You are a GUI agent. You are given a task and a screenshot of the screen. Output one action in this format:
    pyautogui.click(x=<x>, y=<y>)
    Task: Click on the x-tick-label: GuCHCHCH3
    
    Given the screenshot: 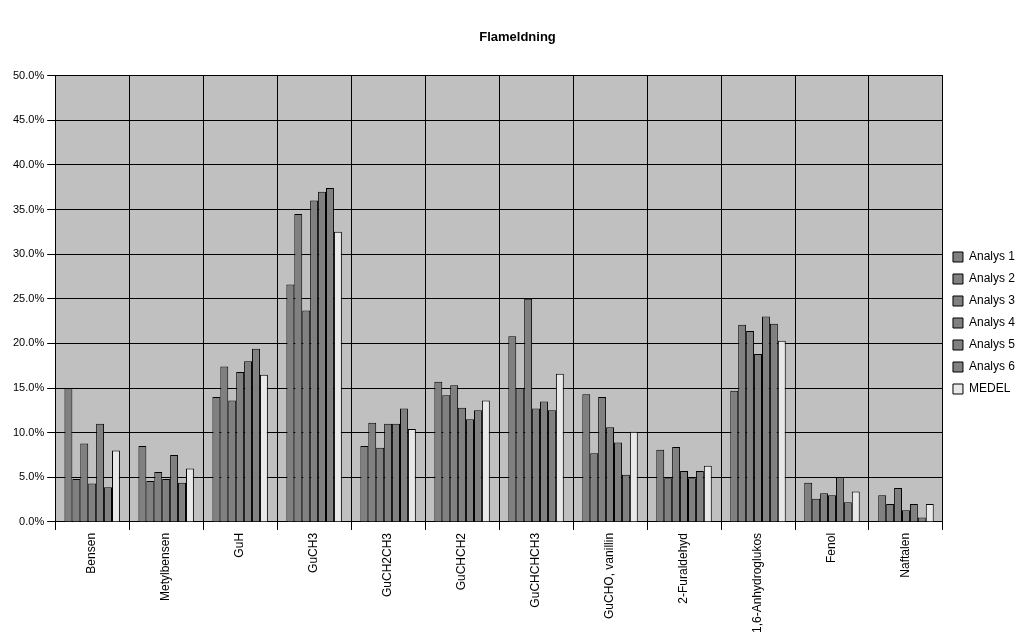 What is the action you would take?
    pyautogui.click(x=535, y=570)
    